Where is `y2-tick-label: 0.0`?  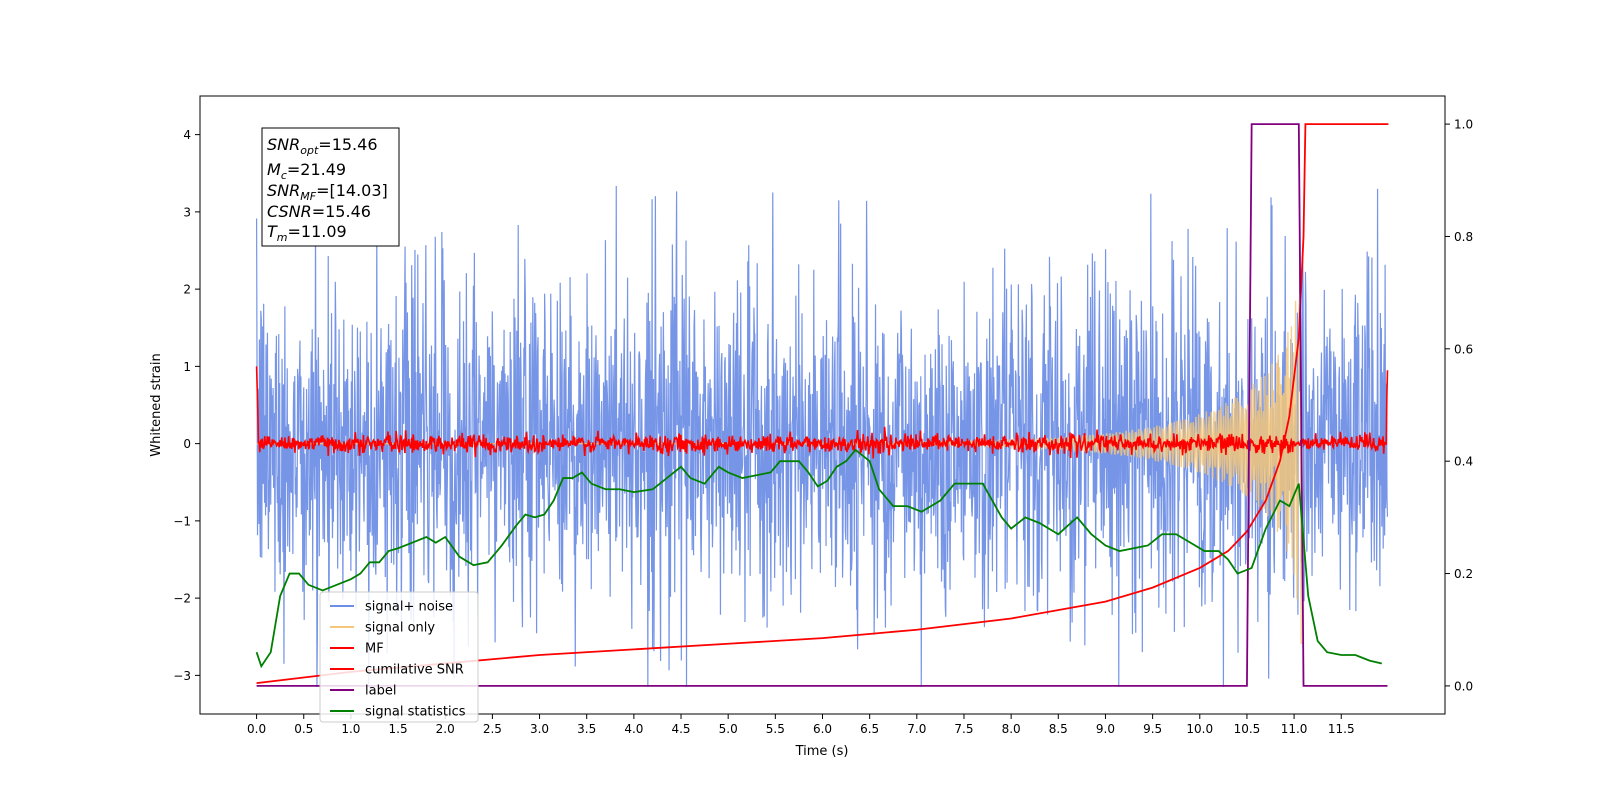 y2-tick-label: 0.0 is located at coordinates (1463, 686).